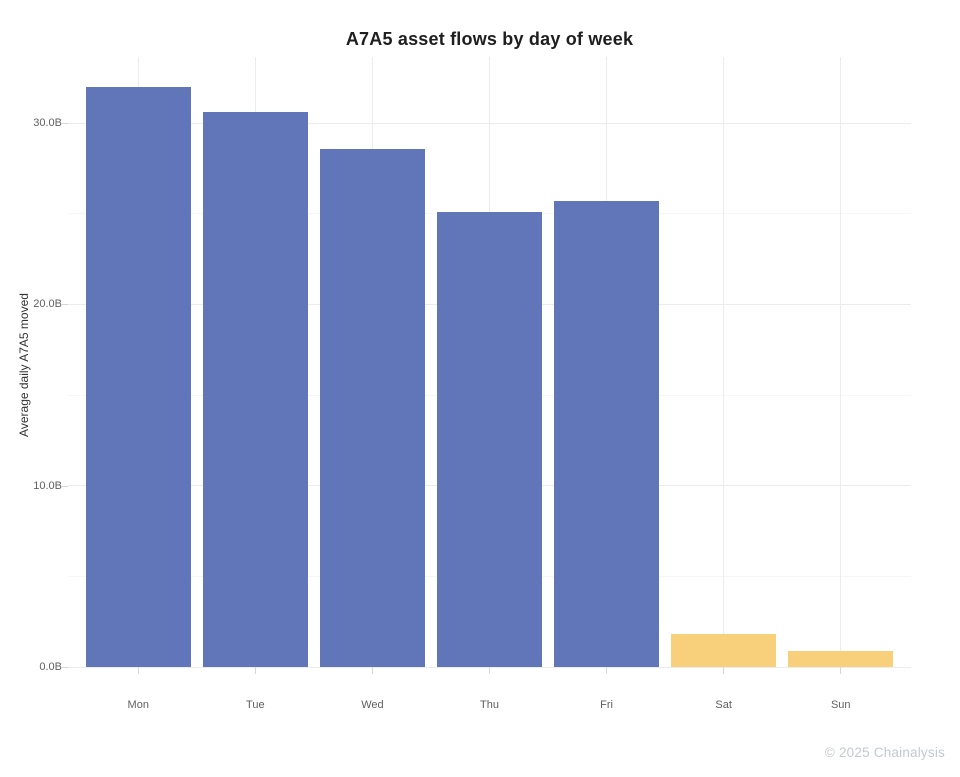 The width and height of the screenshot is (960, 777). Describe the element at coordinates (138, 705) in the screenshot. I see `x-tick-label-mon: Mon` at that location.